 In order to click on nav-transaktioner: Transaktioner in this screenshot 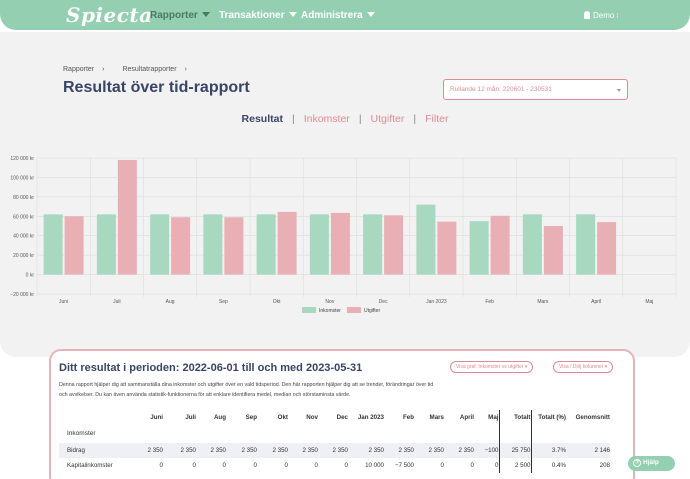, I will do `click(258, 15)`.